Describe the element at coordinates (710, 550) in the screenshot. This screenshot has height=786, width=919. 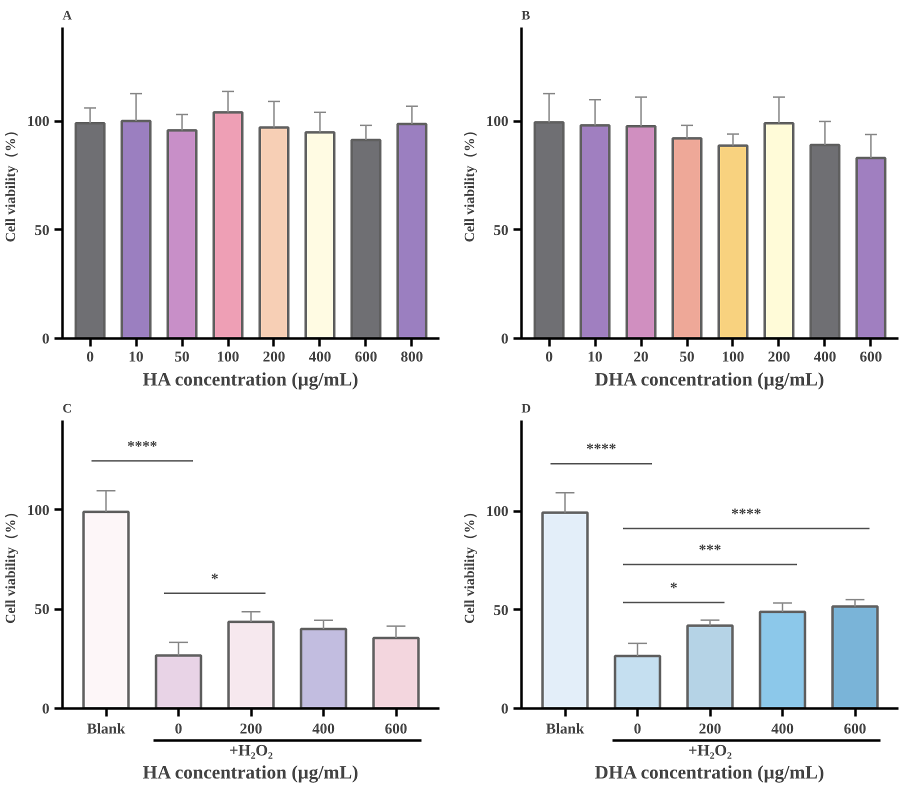
I see `annotation: ***` at that location.